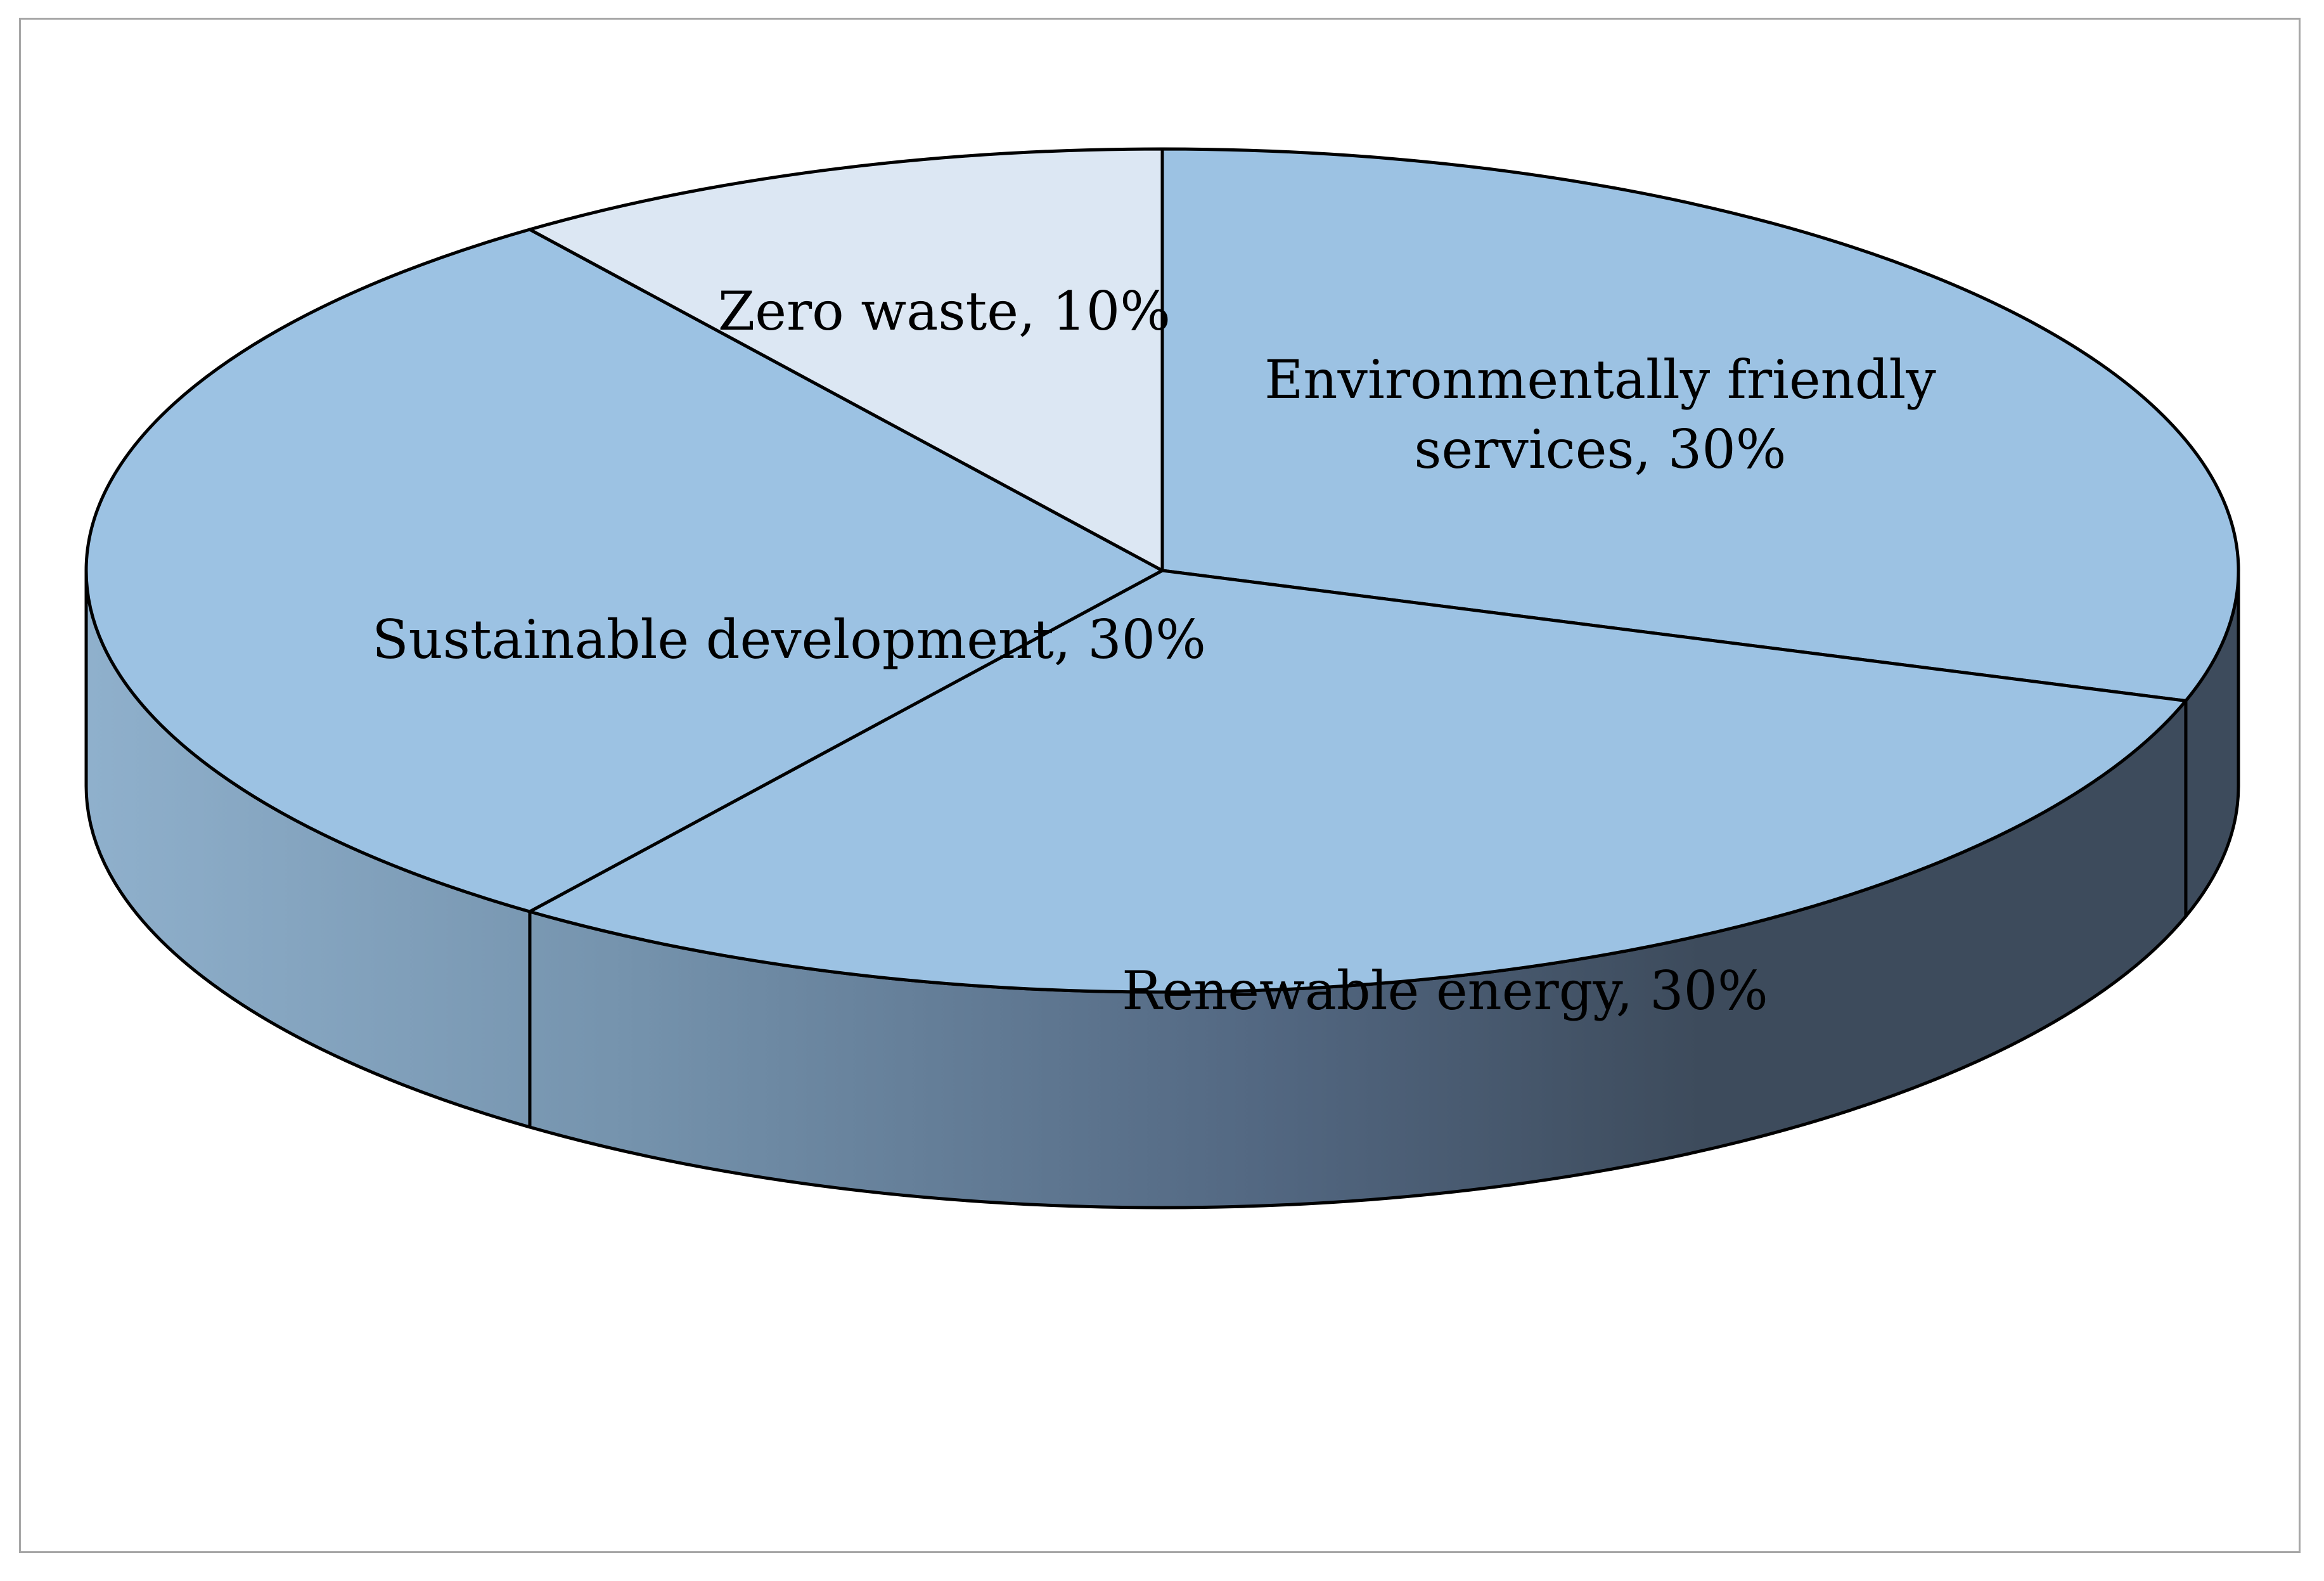  I want to click on slice-label-1: Renewable energy, 30%, so click(1445, 991).